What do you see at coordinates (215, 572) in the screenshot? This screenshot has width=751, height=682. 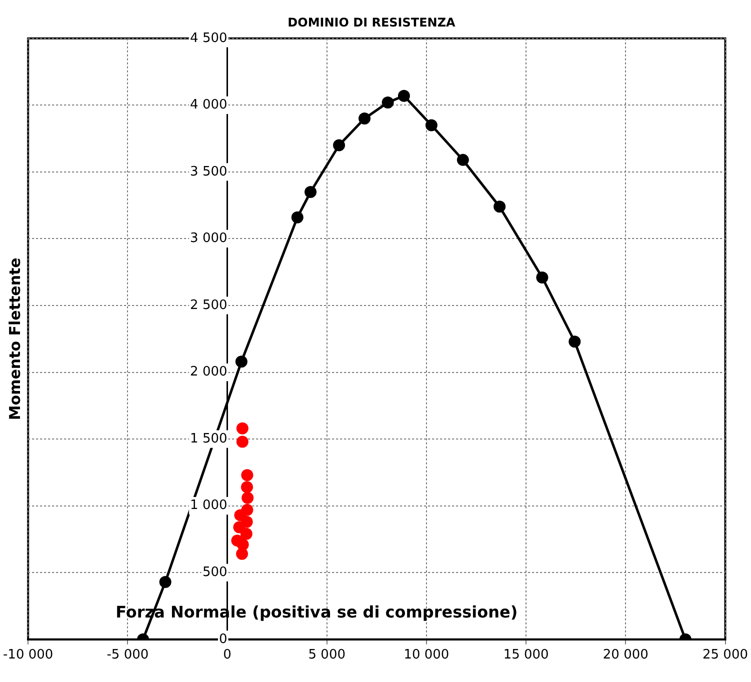 I see `y-tick-label: 500` at bounding box center [215, 572].